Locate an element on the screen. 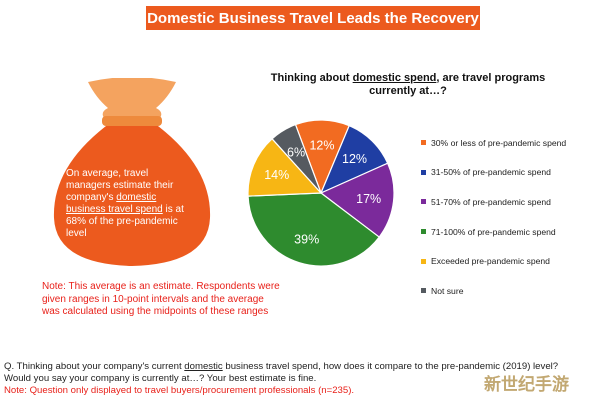 This screenshot has height=400, width=594. money-bag-icon is located at coordinates (132, 172).